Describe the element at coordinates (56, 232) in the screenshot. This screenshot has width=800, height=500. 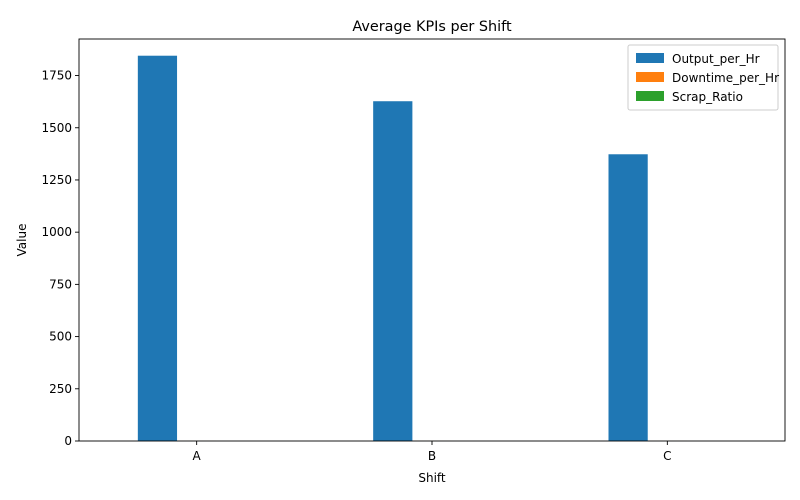
I see `y-tick-label: 1000` at that location.